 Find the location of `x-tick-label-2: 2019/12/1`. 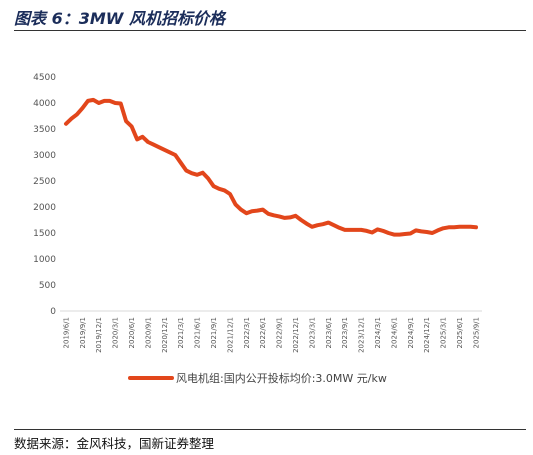

x-tick-label-2: 2019/12/1 is located at coordinates (99, 335).